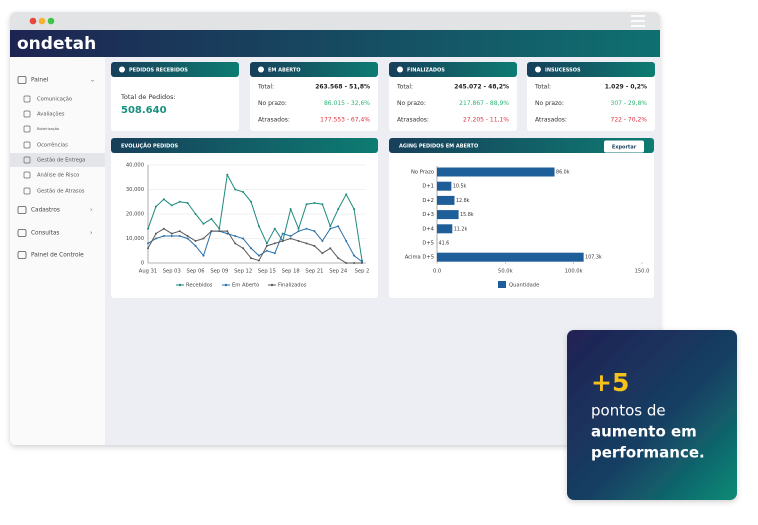 The image size is (758, 525). What do you see at coordinates (461, 229) in the screenshot?
I see `value-label: 11.2k` at bounding box center [461, 229].